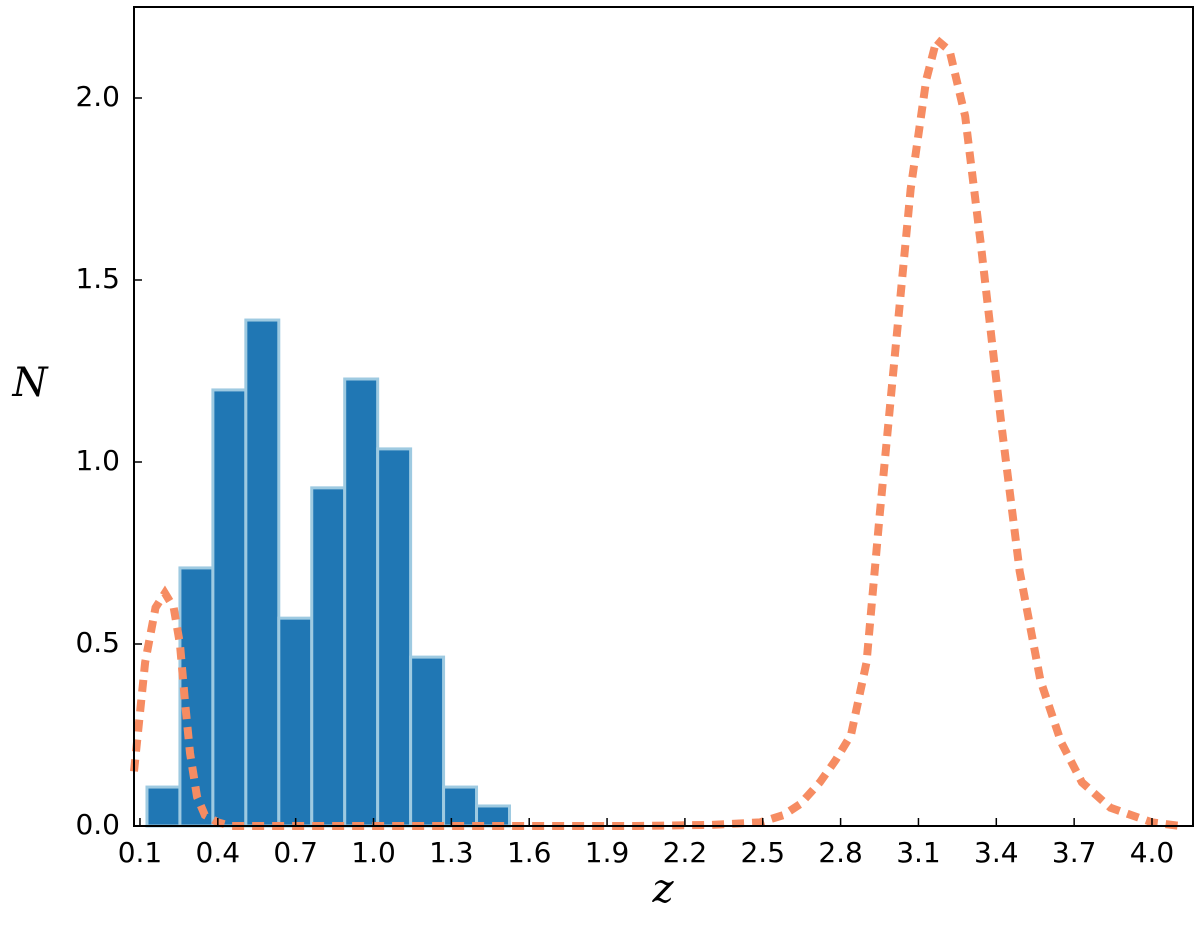 Image resolution: width=1200 pixels, height=933 pixels. I want to click on x-tick-label: 0.4, so click(218, 852).